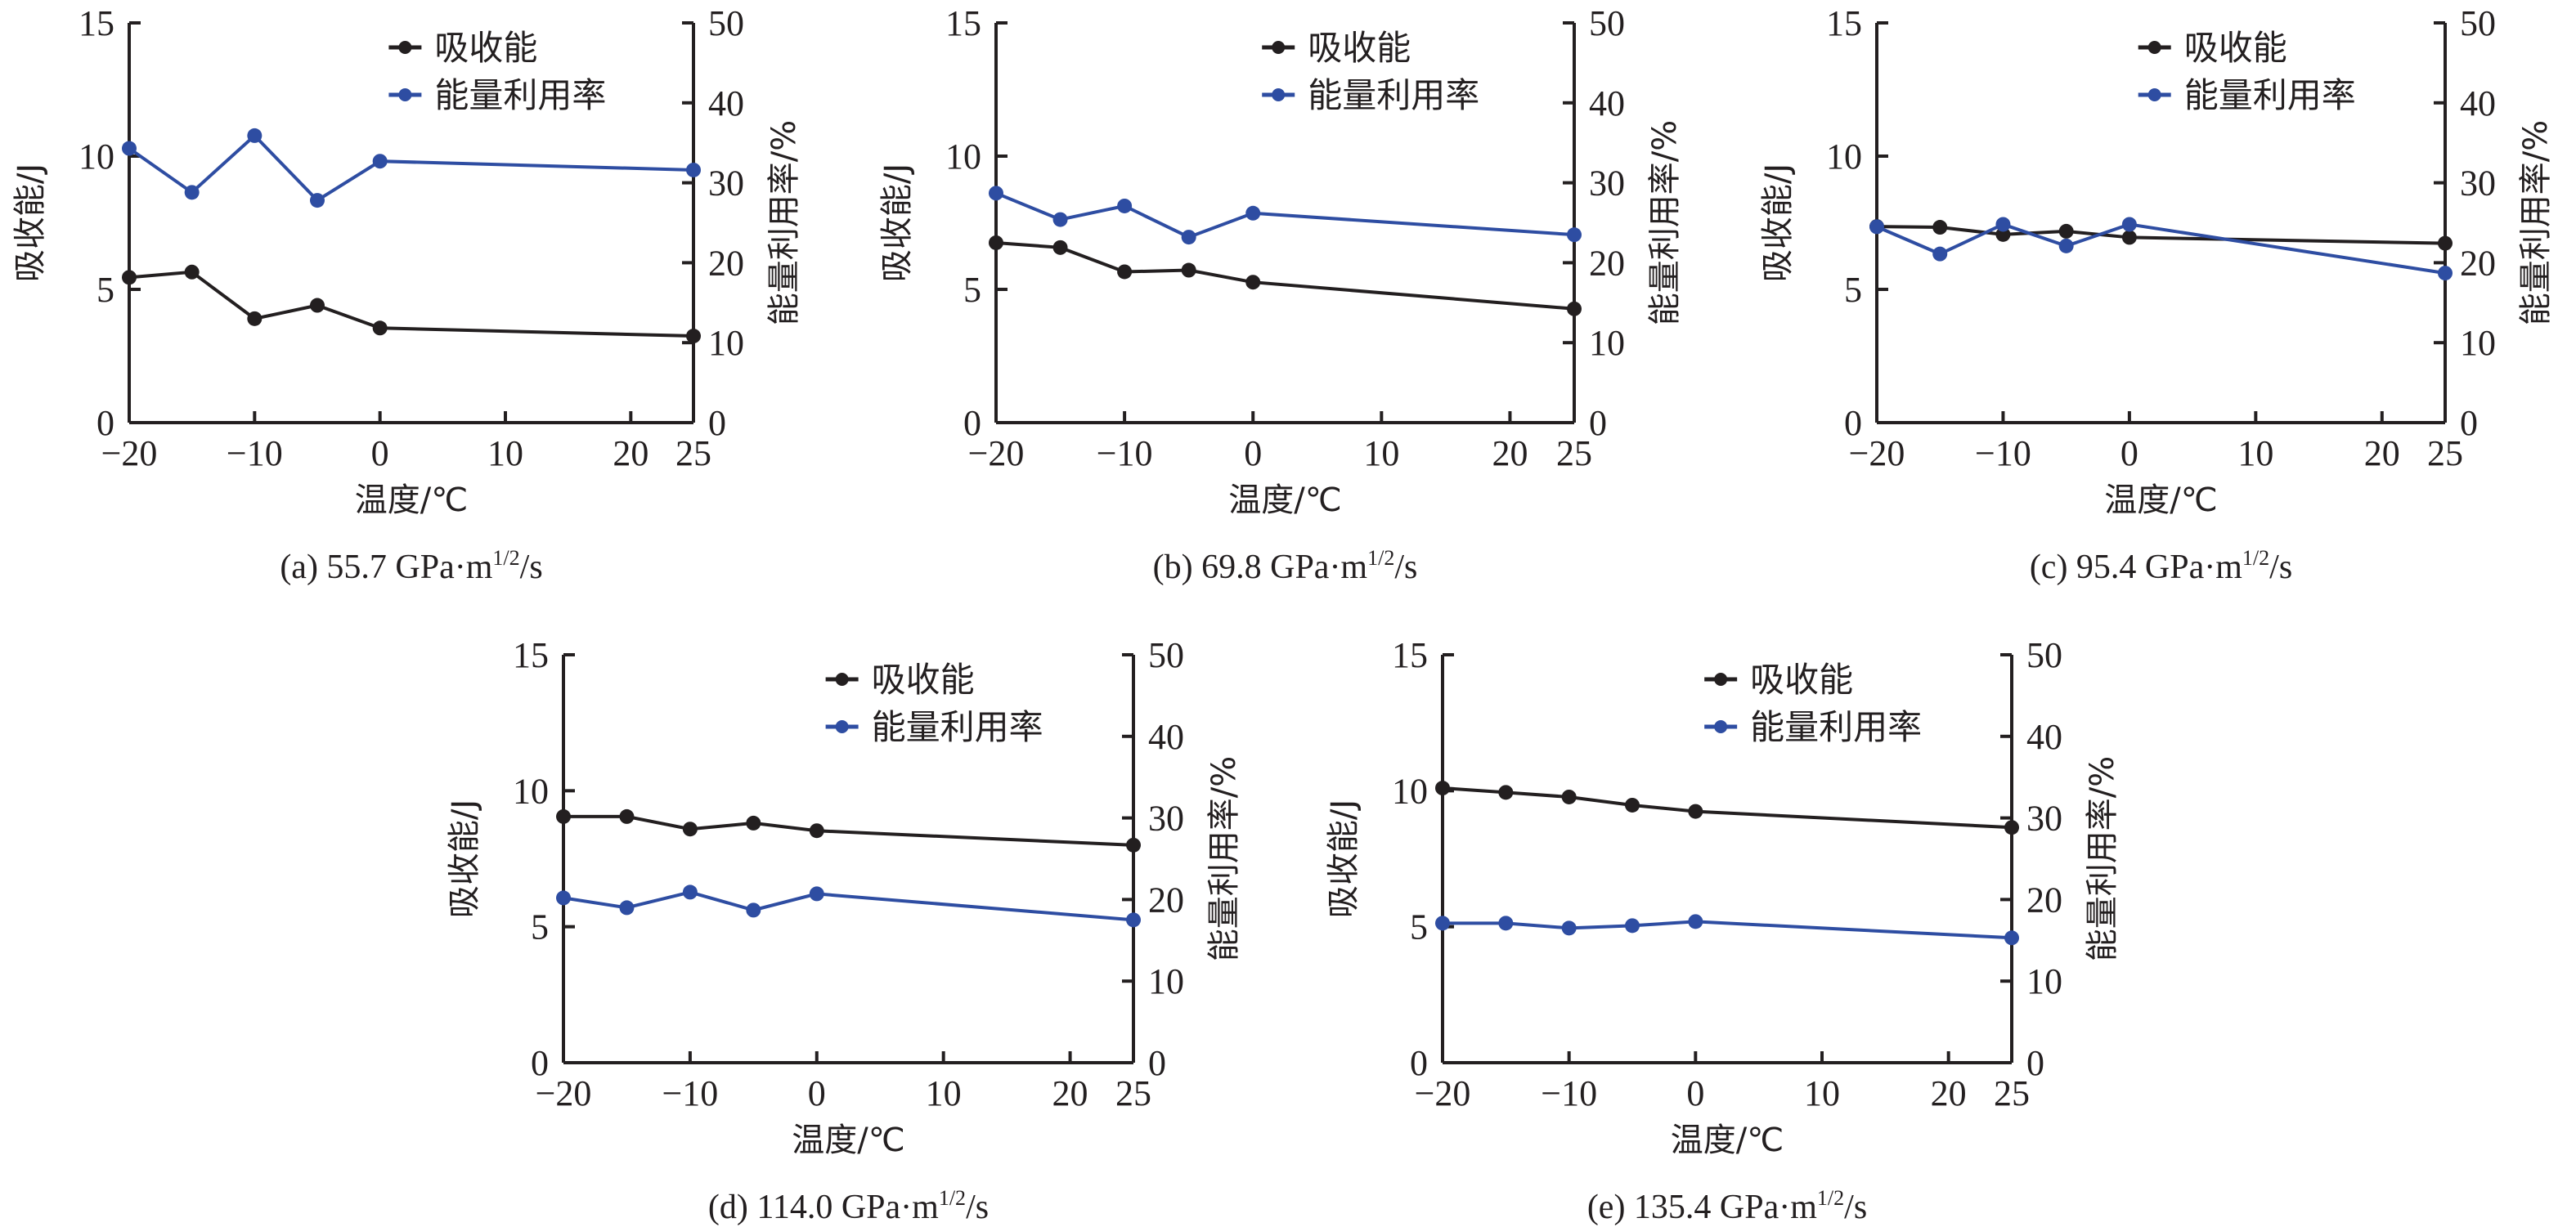 This screenshot has height=1227, width=2576. I want to click on caption-text: (b) 69.8 GPa·m, so click(1261, 567).